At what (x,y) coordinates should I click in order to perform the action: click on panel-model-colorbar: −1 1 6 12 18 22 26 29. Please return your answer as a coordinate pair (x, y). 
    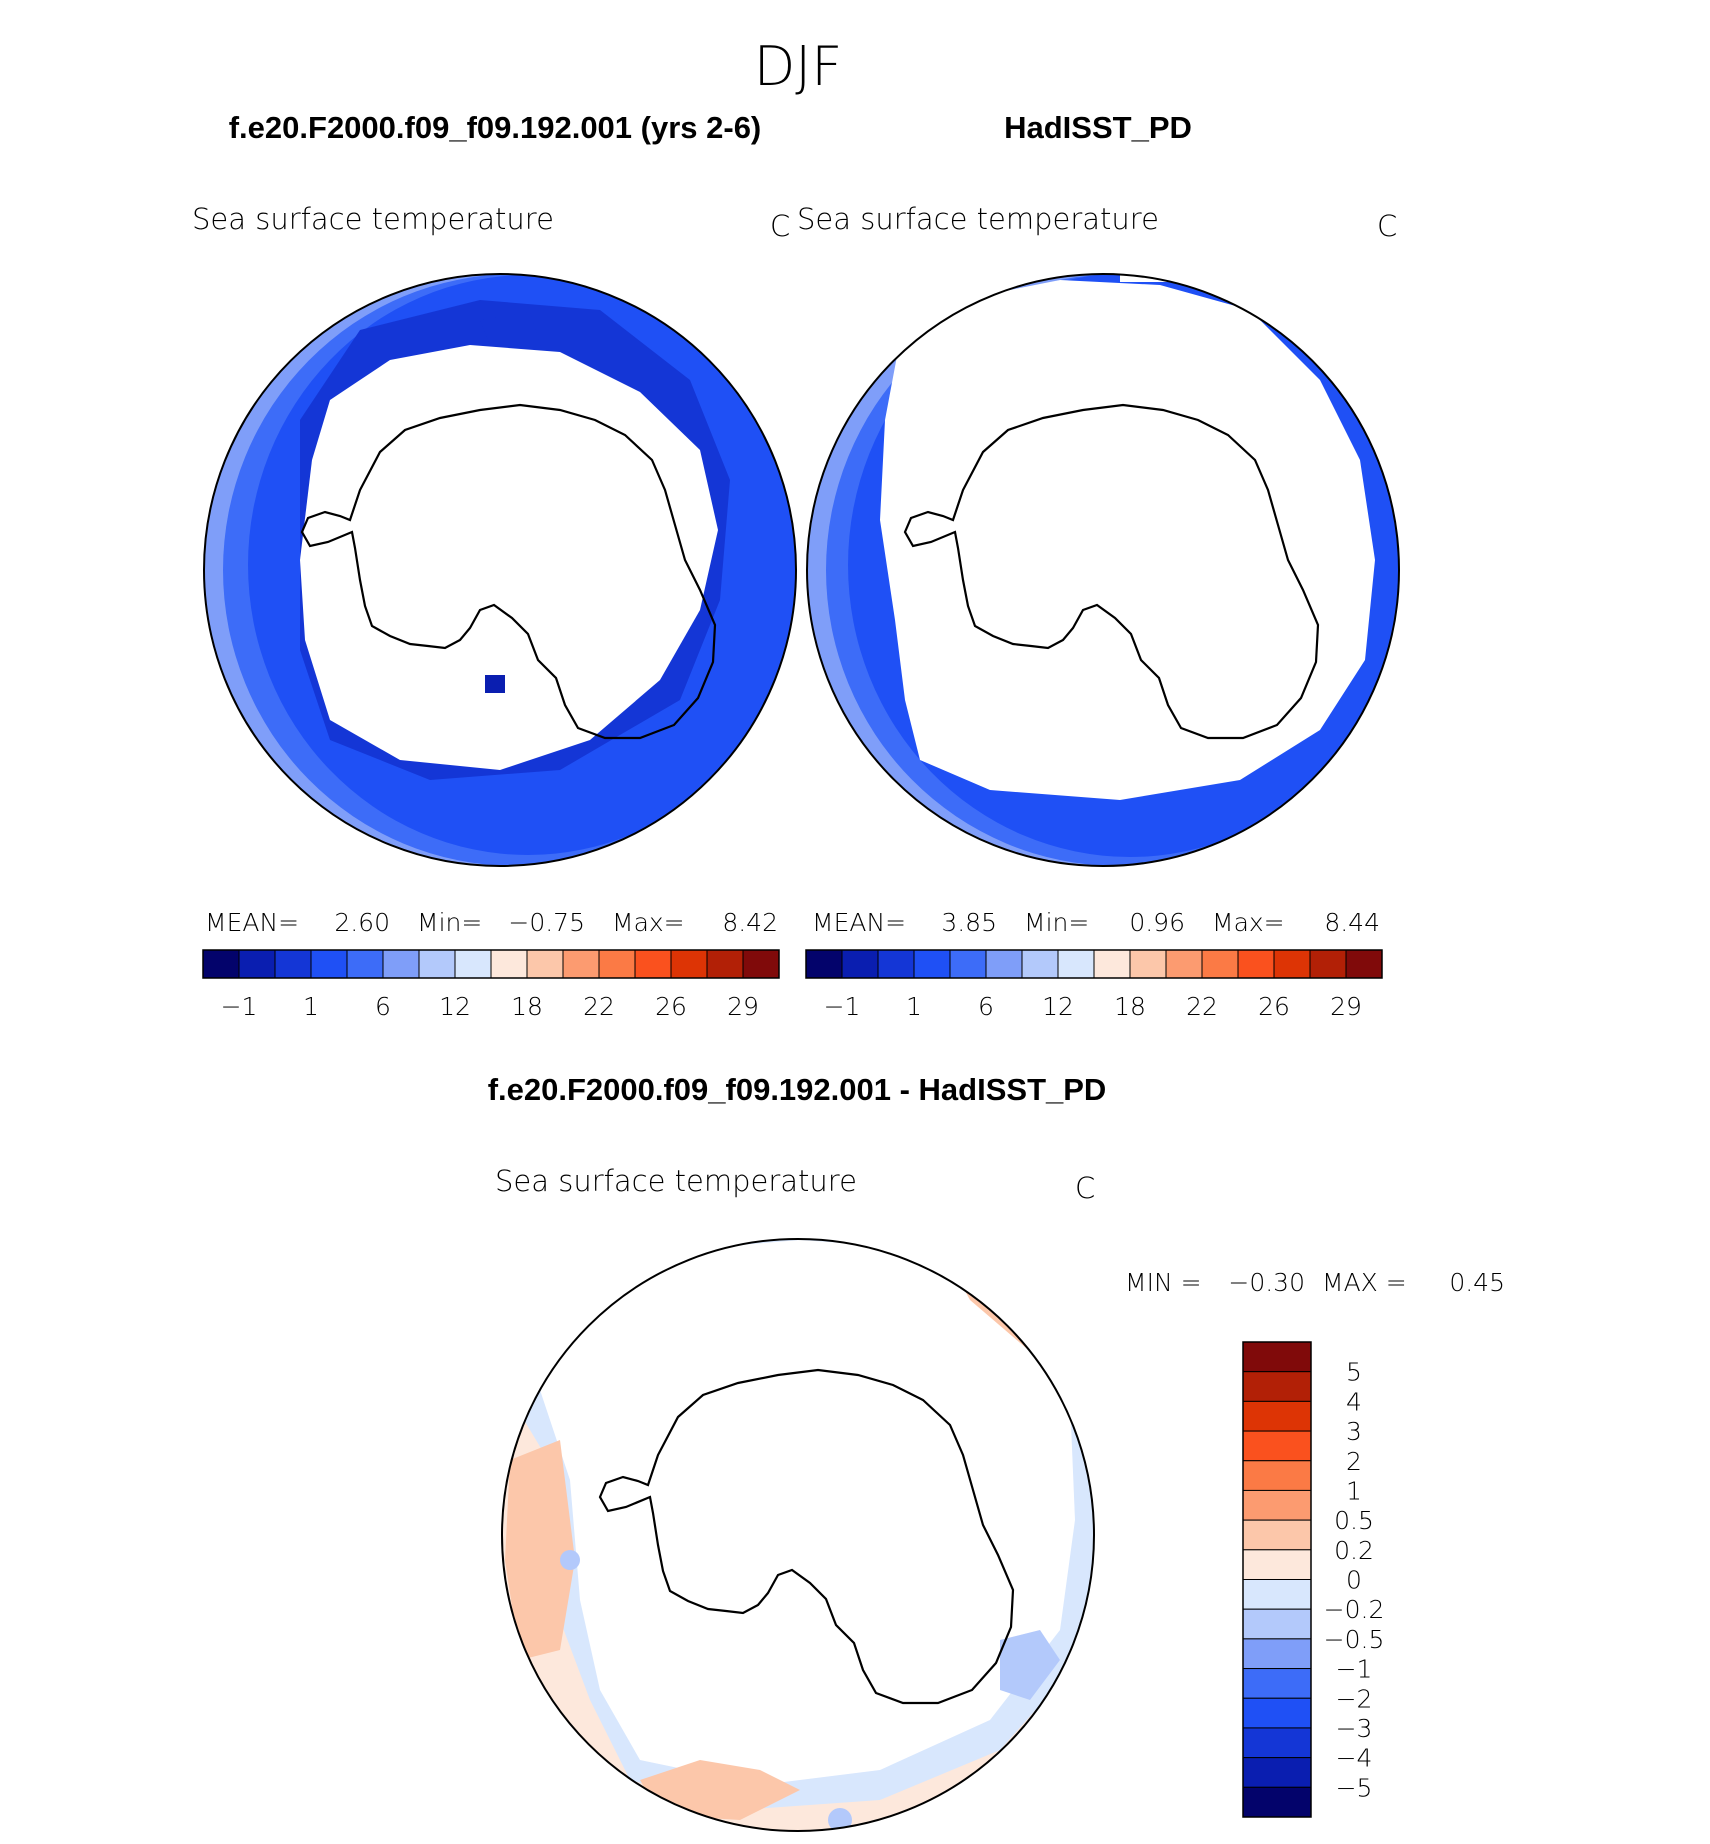
    Looking at the image, I should click on (491, 985).